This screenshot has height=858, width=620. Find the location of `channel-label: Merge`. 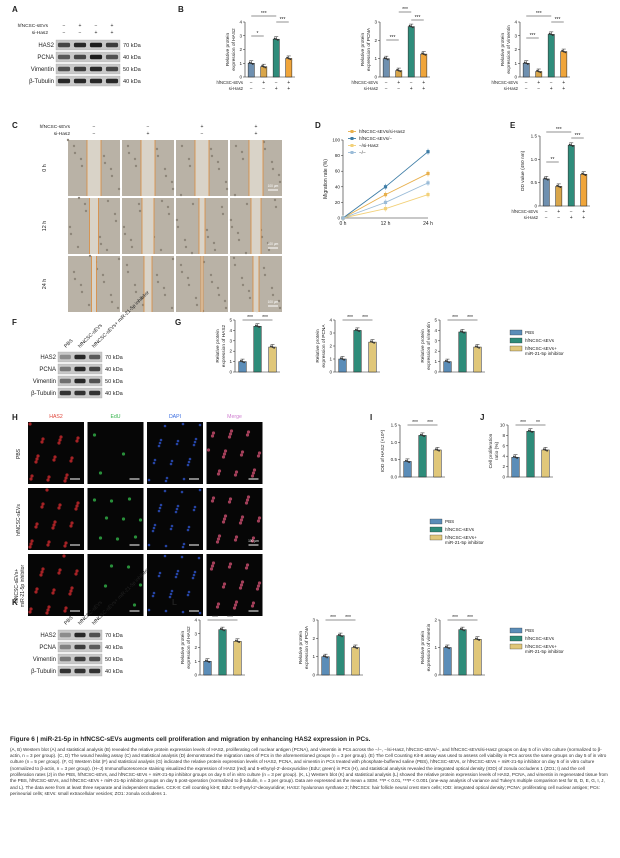

channel-label: Merge is located at coordinates (234, 417).